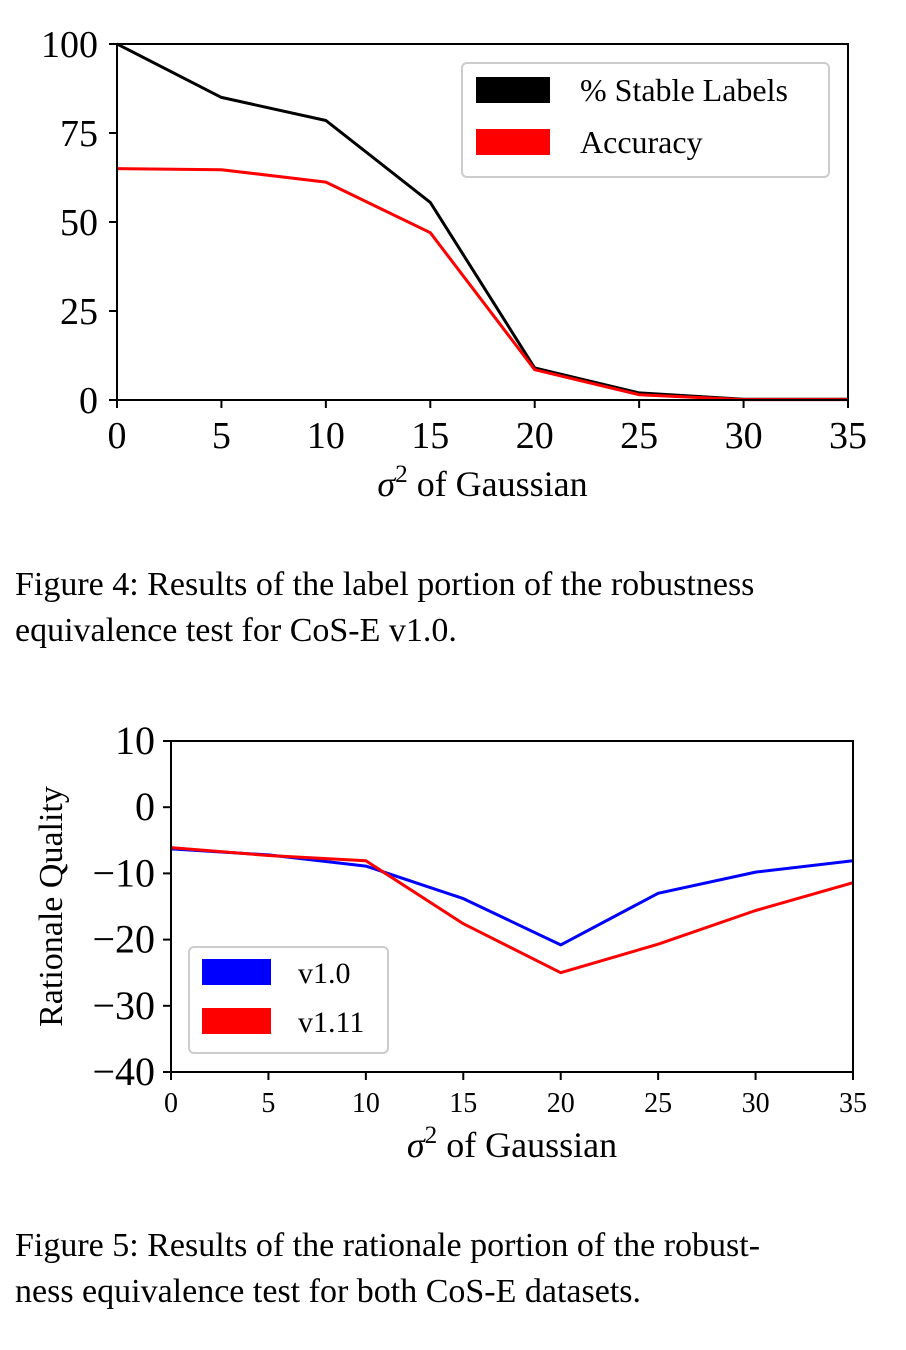  I want to click on legend-label: v1.11, so click(331, 1022).